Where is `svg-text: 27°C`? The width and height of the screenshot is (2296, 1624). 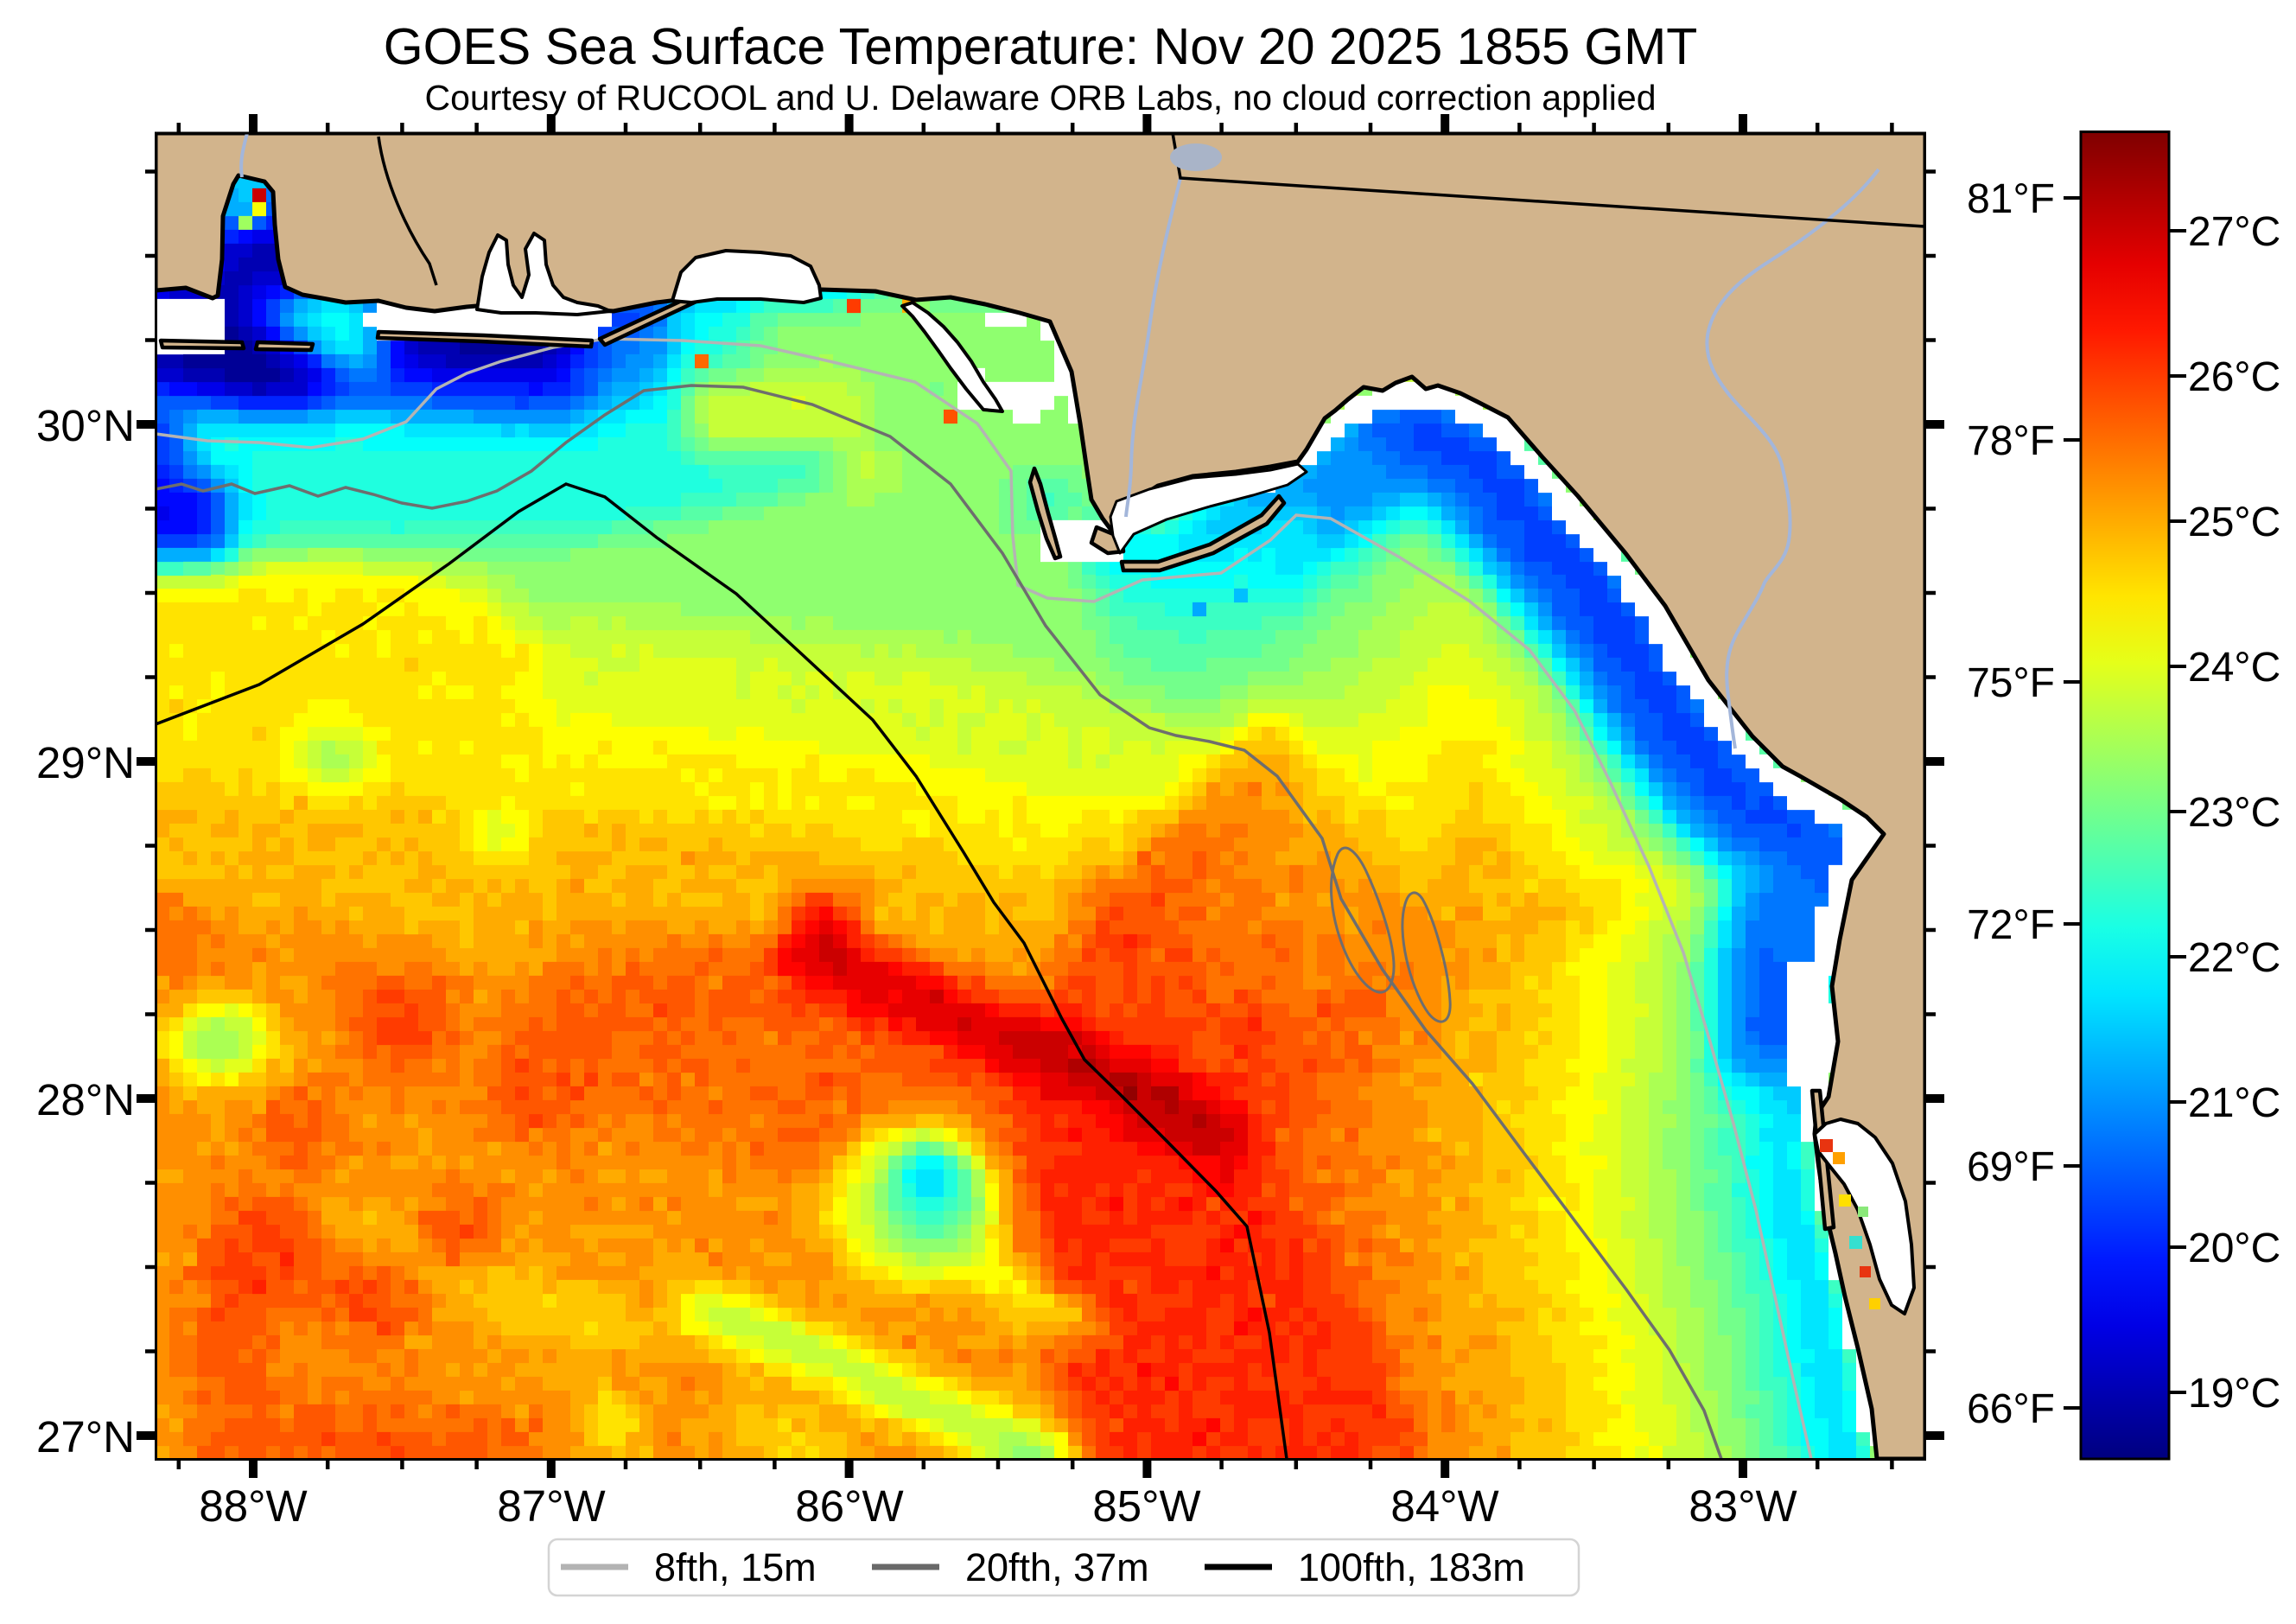 svg-text: 27°C is located at coordinates (2234, 232).